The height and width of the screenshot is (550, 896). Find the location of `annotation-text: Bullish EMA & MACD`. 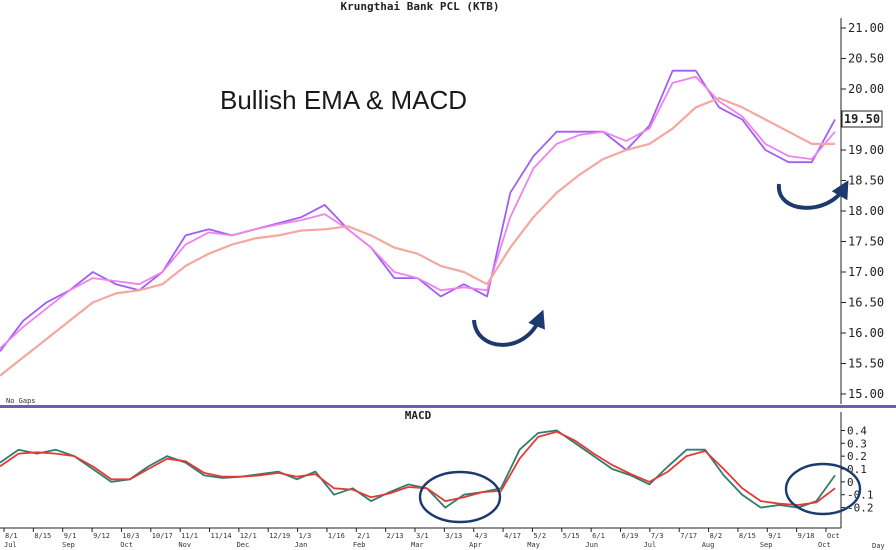

annotation-text: Bullish EMA & MACD is located at coordinates (343, 100).